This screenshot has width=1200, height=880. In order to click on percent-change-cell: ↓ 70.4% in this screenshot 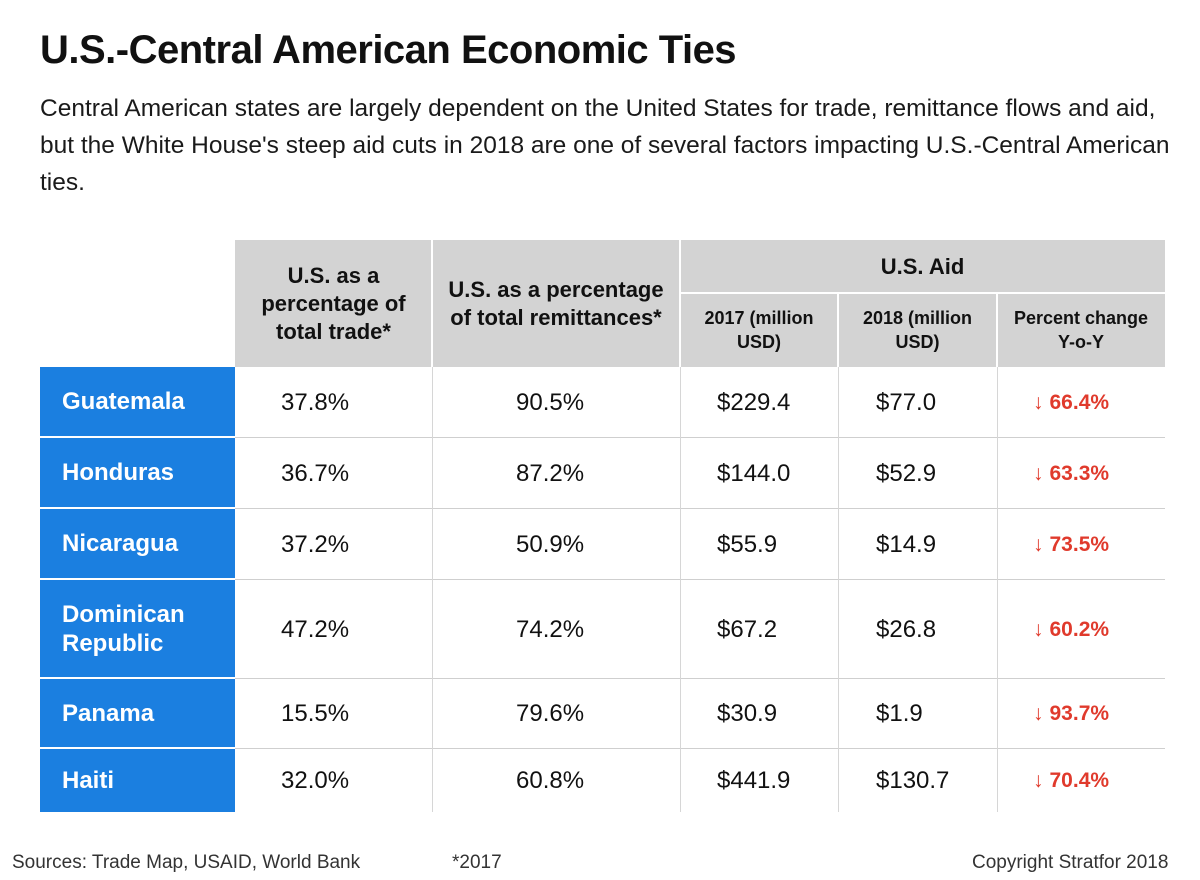, I will do `click(1081, 780)`.